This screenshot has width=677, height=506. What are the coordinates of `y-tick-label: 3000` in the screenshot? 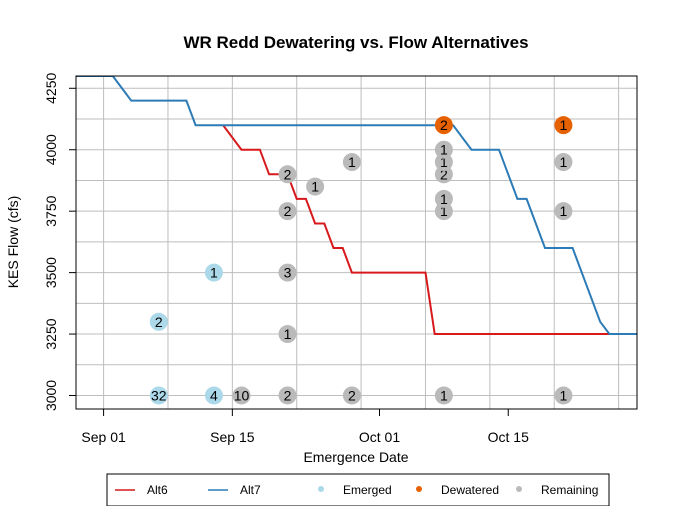 It's located at (51, 395).